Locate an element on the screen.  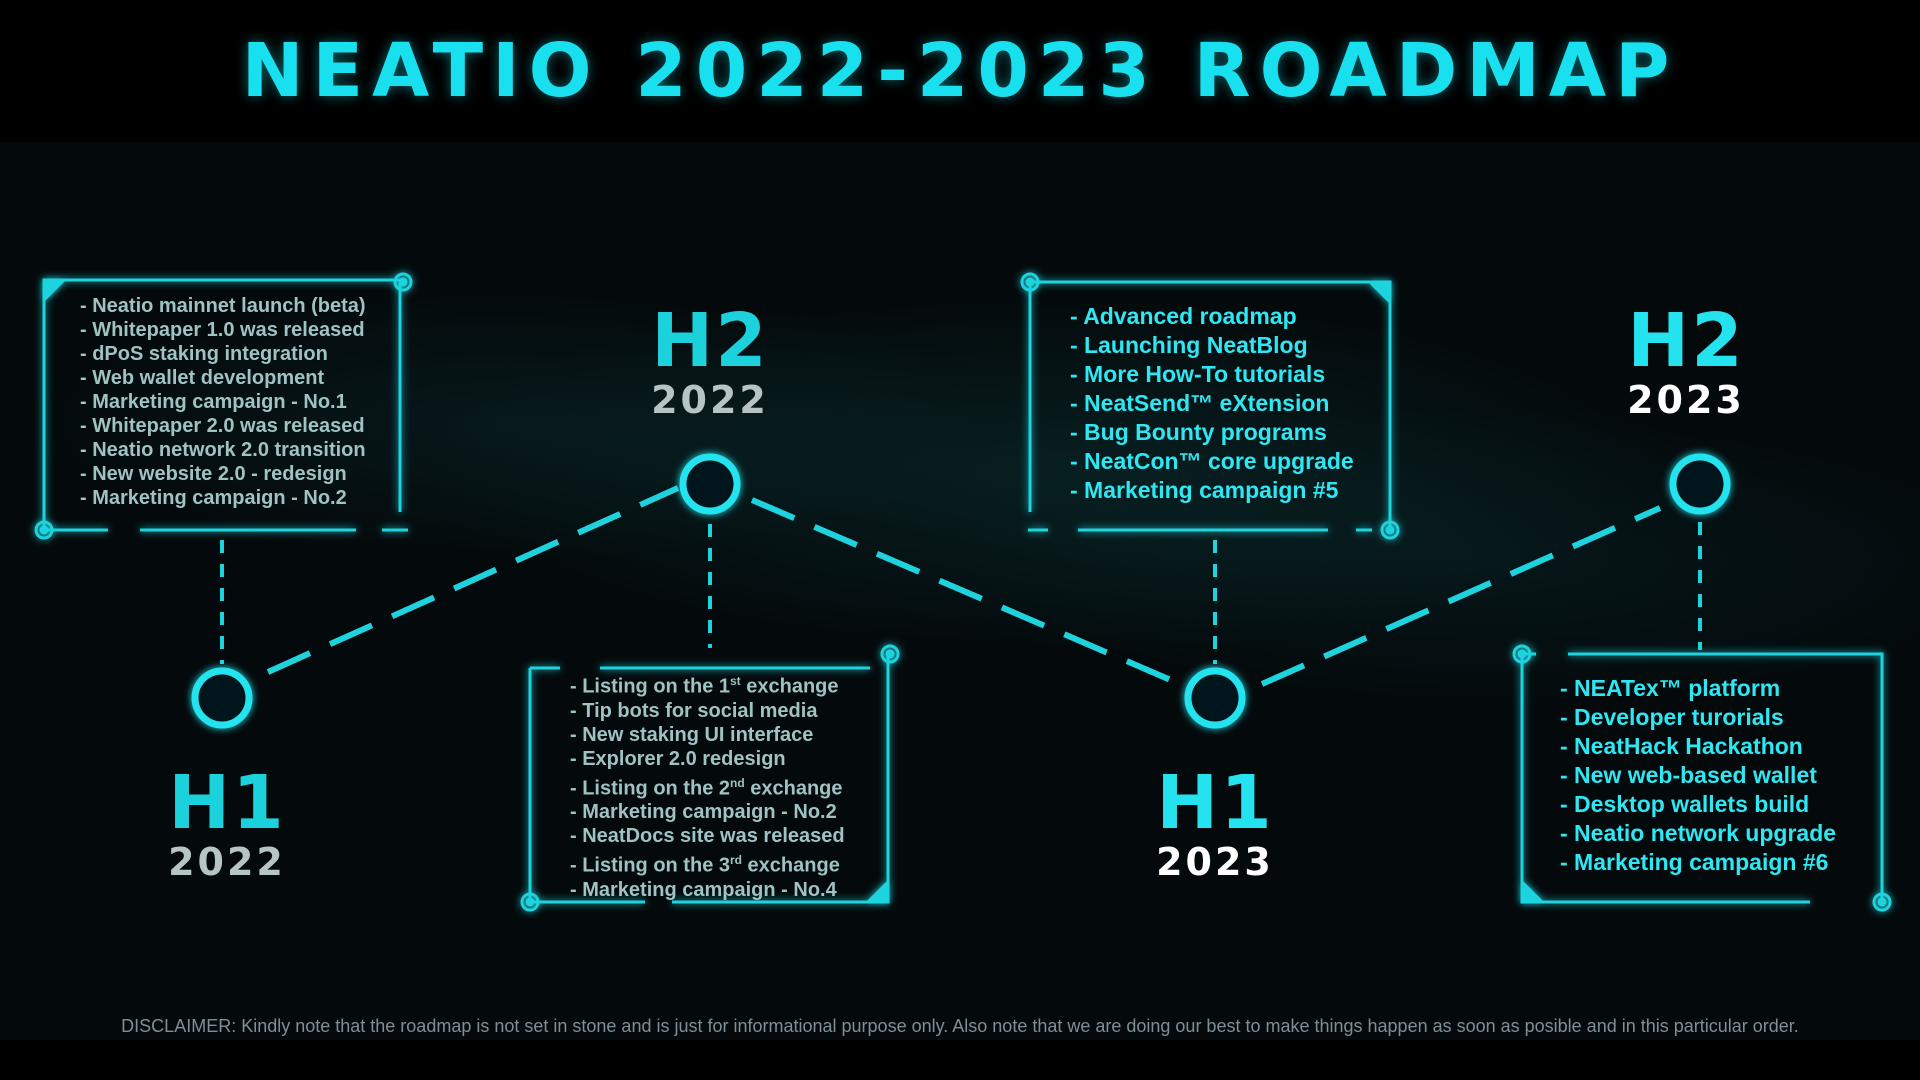
timeline-path is located at coordinates (964, 586).